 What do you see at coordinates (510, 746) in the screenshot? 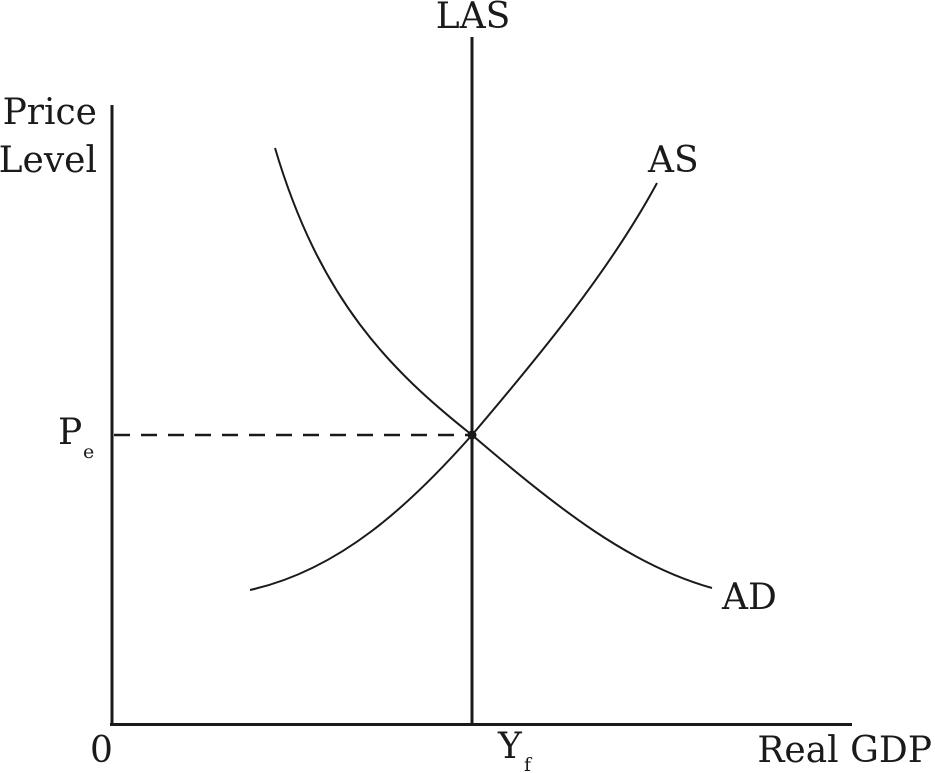
I see `yf-label: Y` at bounding box center [510, 746].